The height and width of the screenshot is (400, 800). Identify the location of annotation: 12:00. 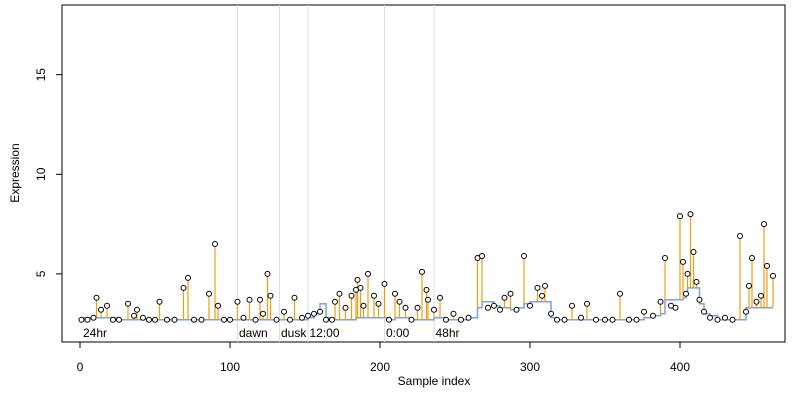
(325, 333).